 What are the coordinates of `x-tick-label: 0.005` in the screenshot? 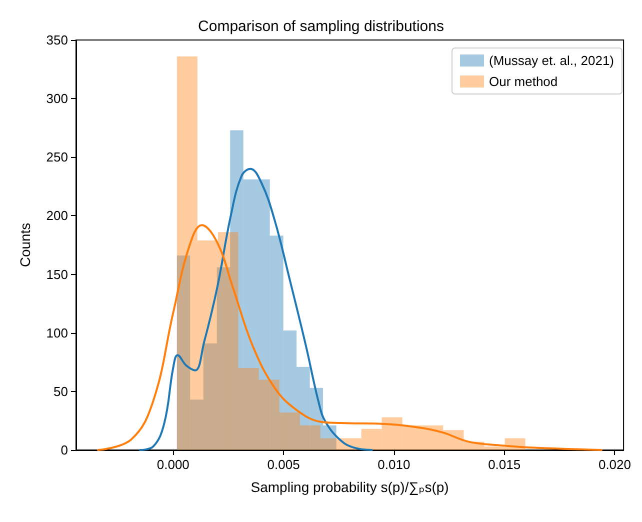 It's located at (283, 464).